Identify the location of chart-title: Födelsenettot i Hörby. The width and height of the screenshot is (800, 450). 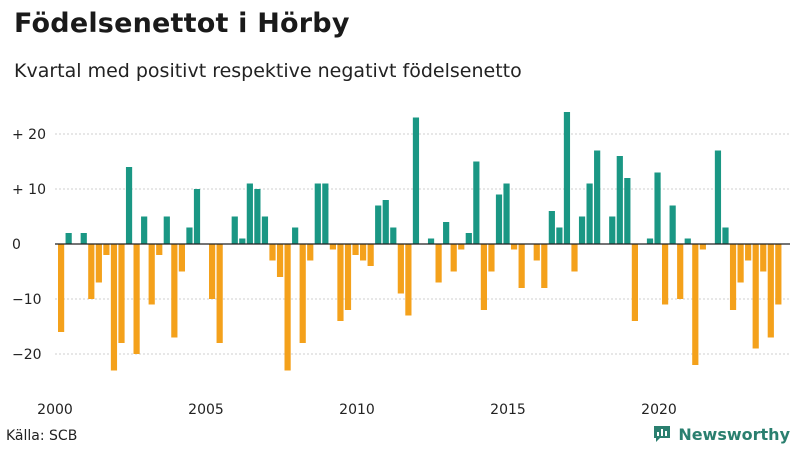
(182, 23).